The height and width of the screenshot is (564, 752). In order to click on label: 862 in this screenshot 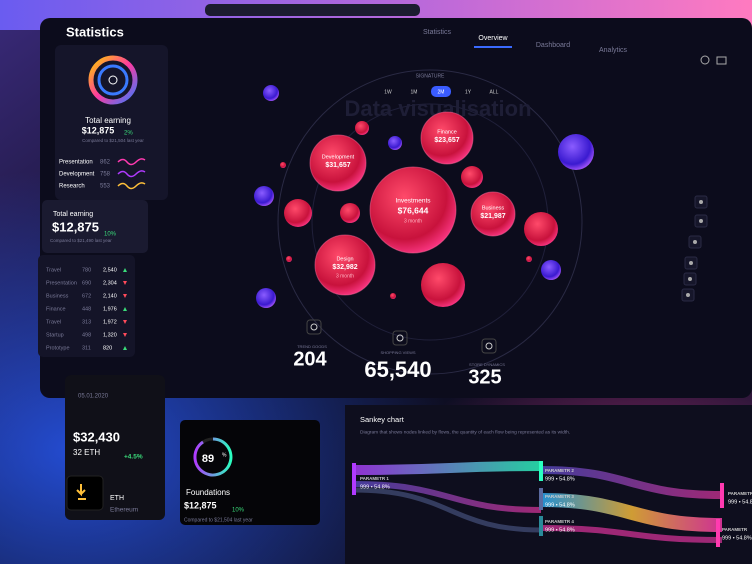, I will do `click(105, 163)`.